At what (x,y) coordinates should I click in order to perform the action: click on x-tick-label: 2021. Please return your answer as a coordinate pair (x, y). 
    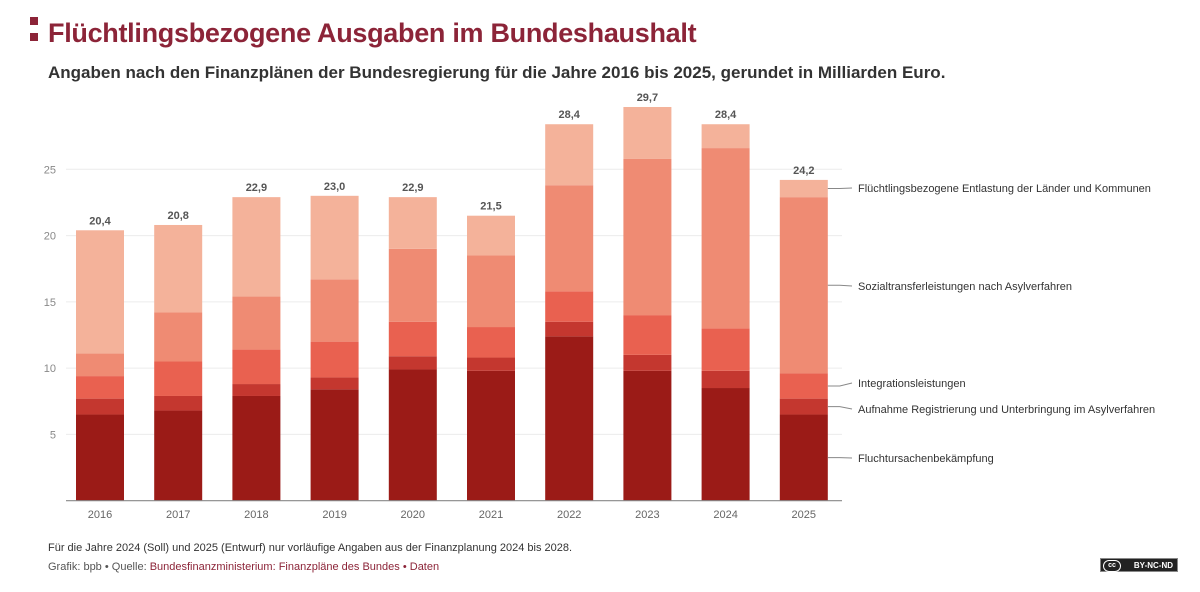
    Looking at the image, I should click on (491, 515).